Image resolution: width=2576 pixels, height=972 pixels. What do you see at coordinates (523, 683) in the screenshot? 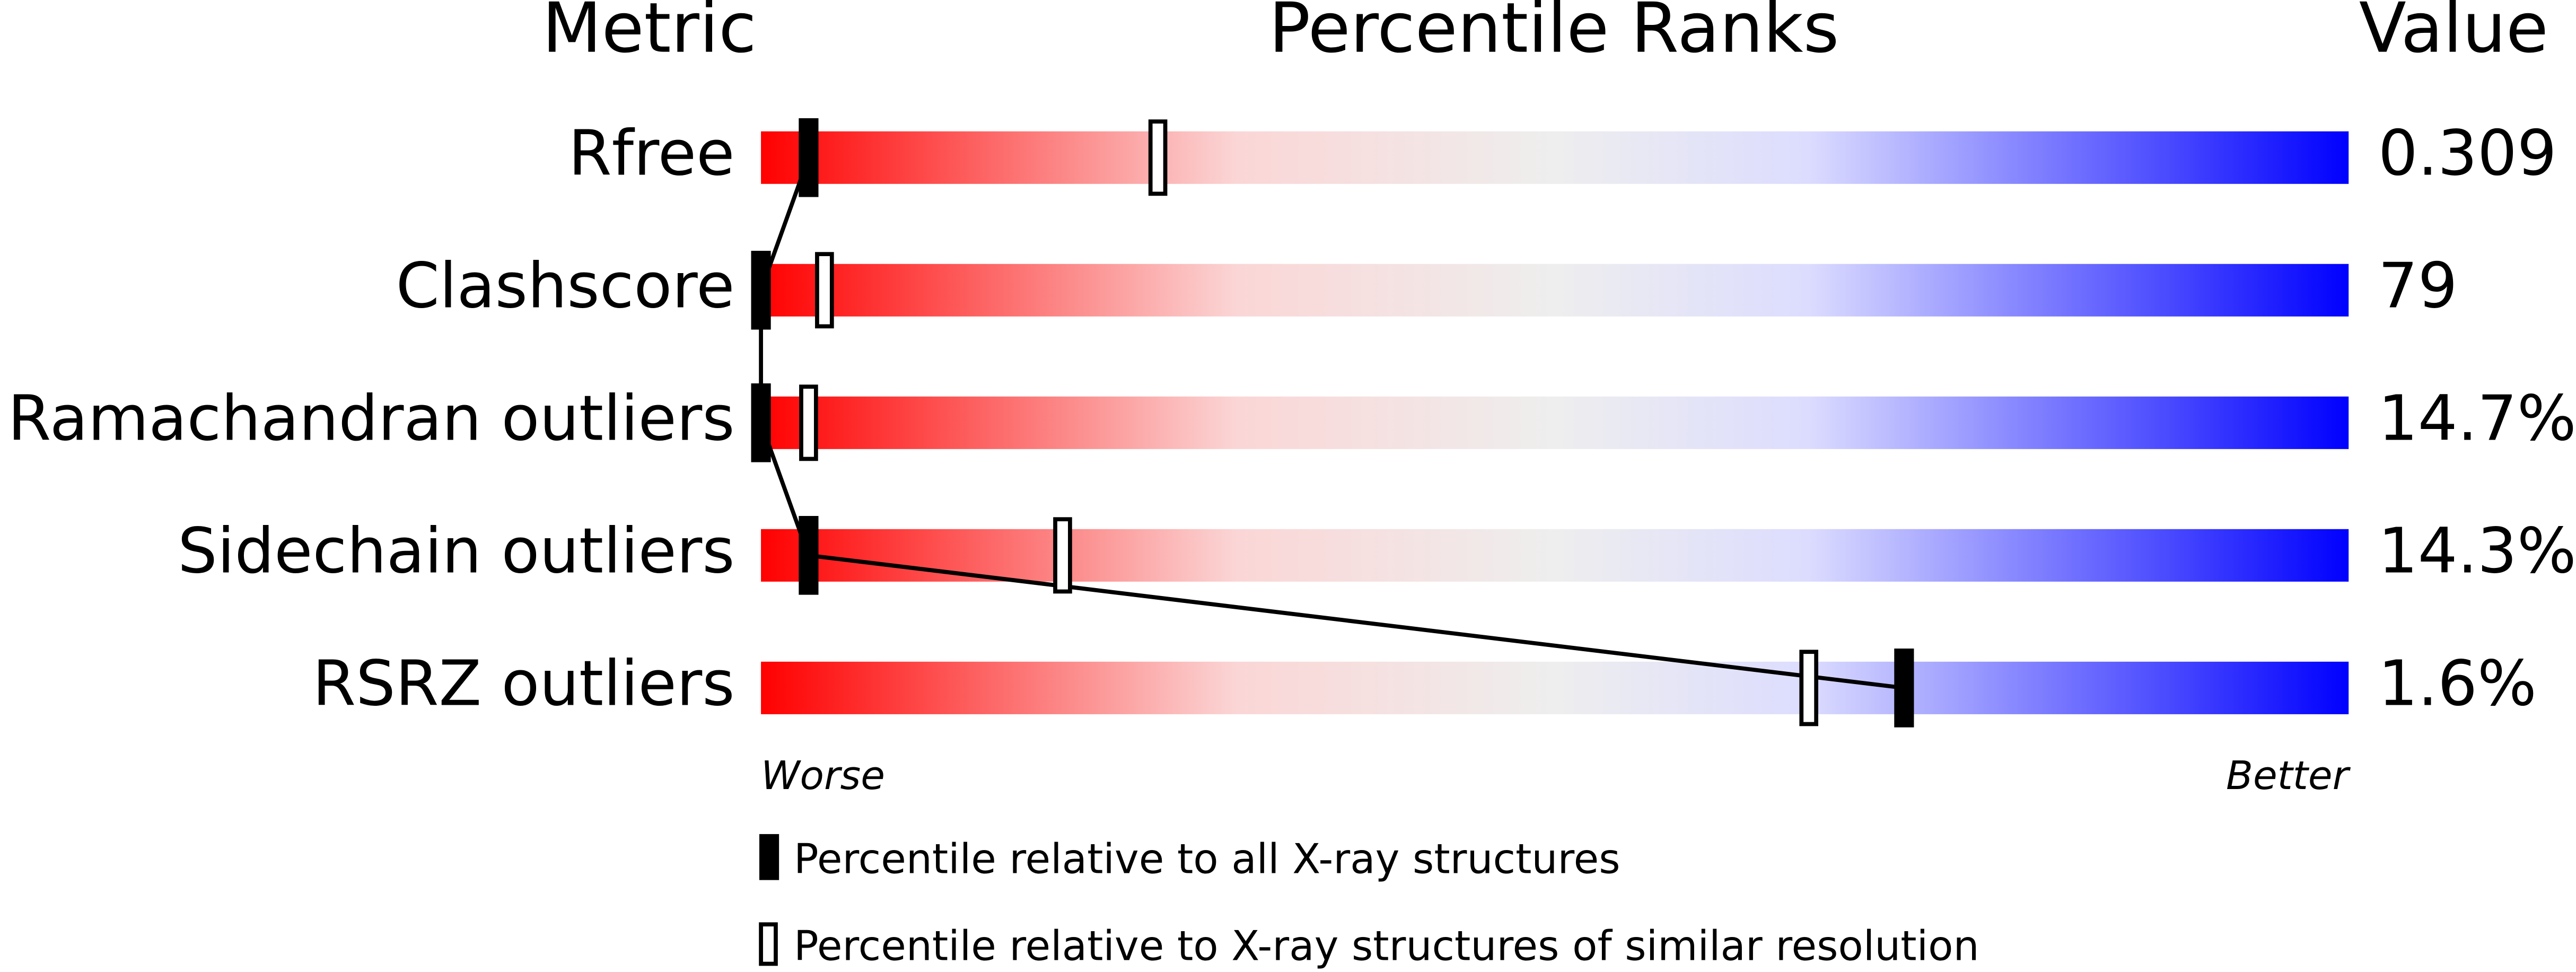
I see `metric-label: RSRZ outliers` at bounding box center [523, 683].